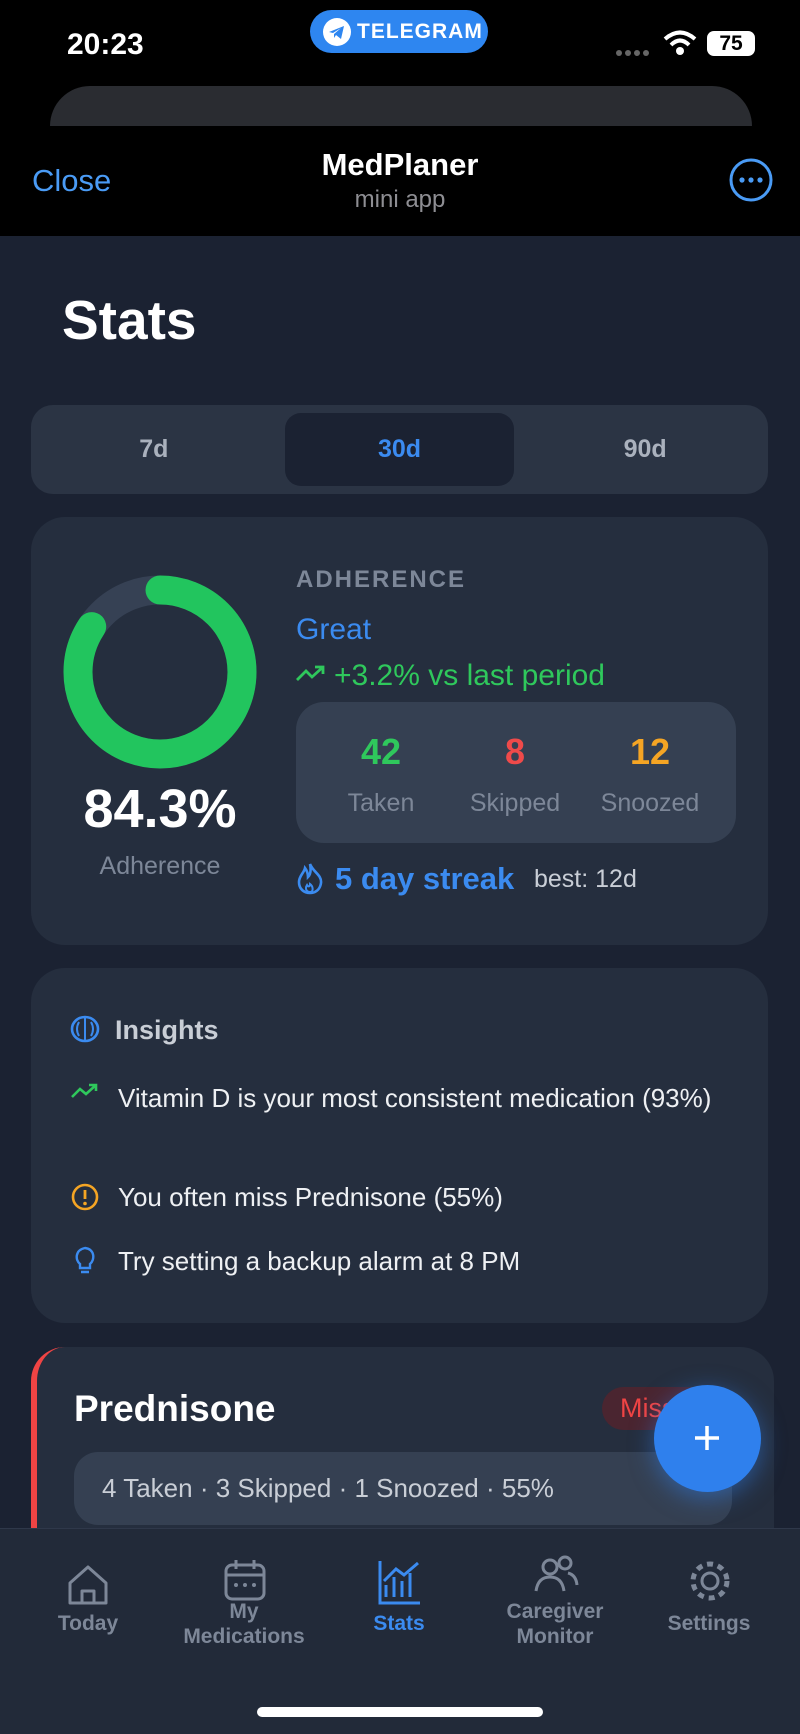 The width and height of the screenshot is (800, 1734). I want to click on count-label: Taken, so click(381, 803).